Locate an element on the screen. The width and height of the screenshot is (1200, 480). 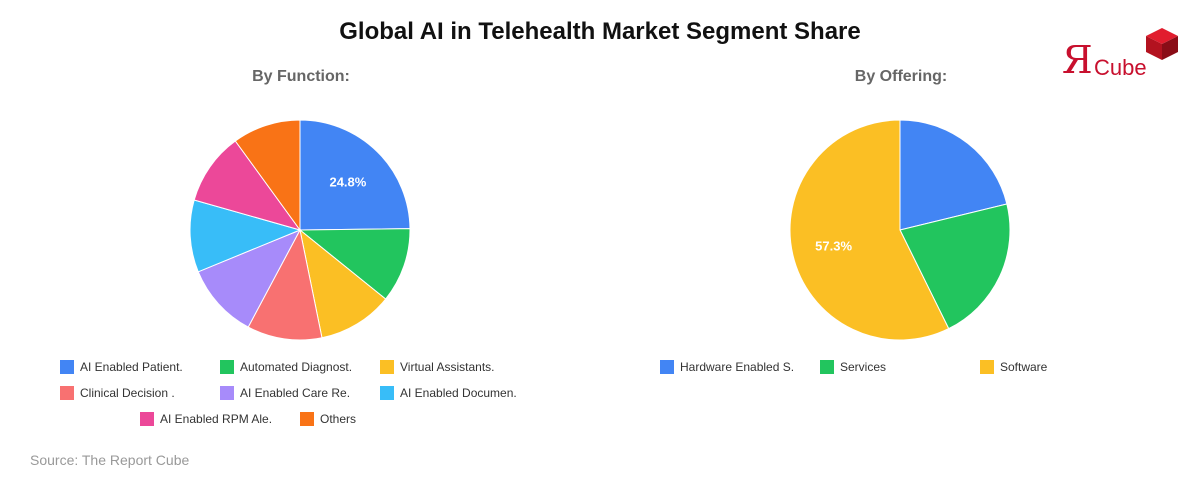
function-legend-label: AI Enabled Care Re. is located at coordinates (295, 393).